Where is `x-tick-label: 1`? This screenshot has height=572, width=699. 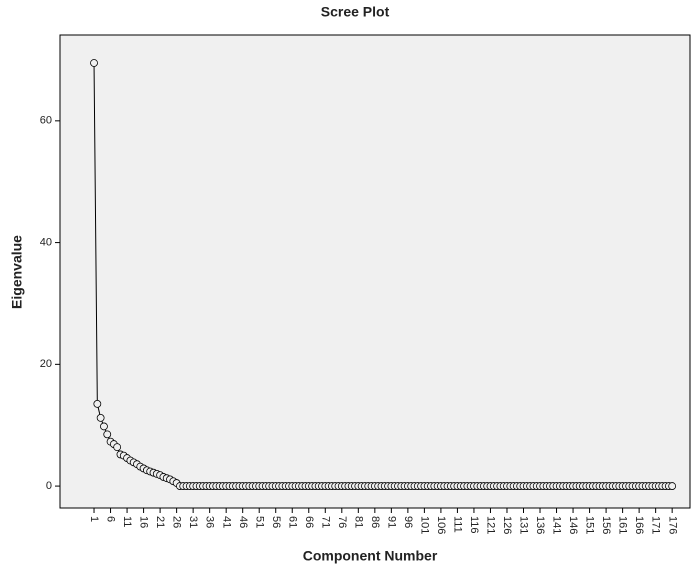
x-tick-label: 1 is located at coordinates (94, 519).